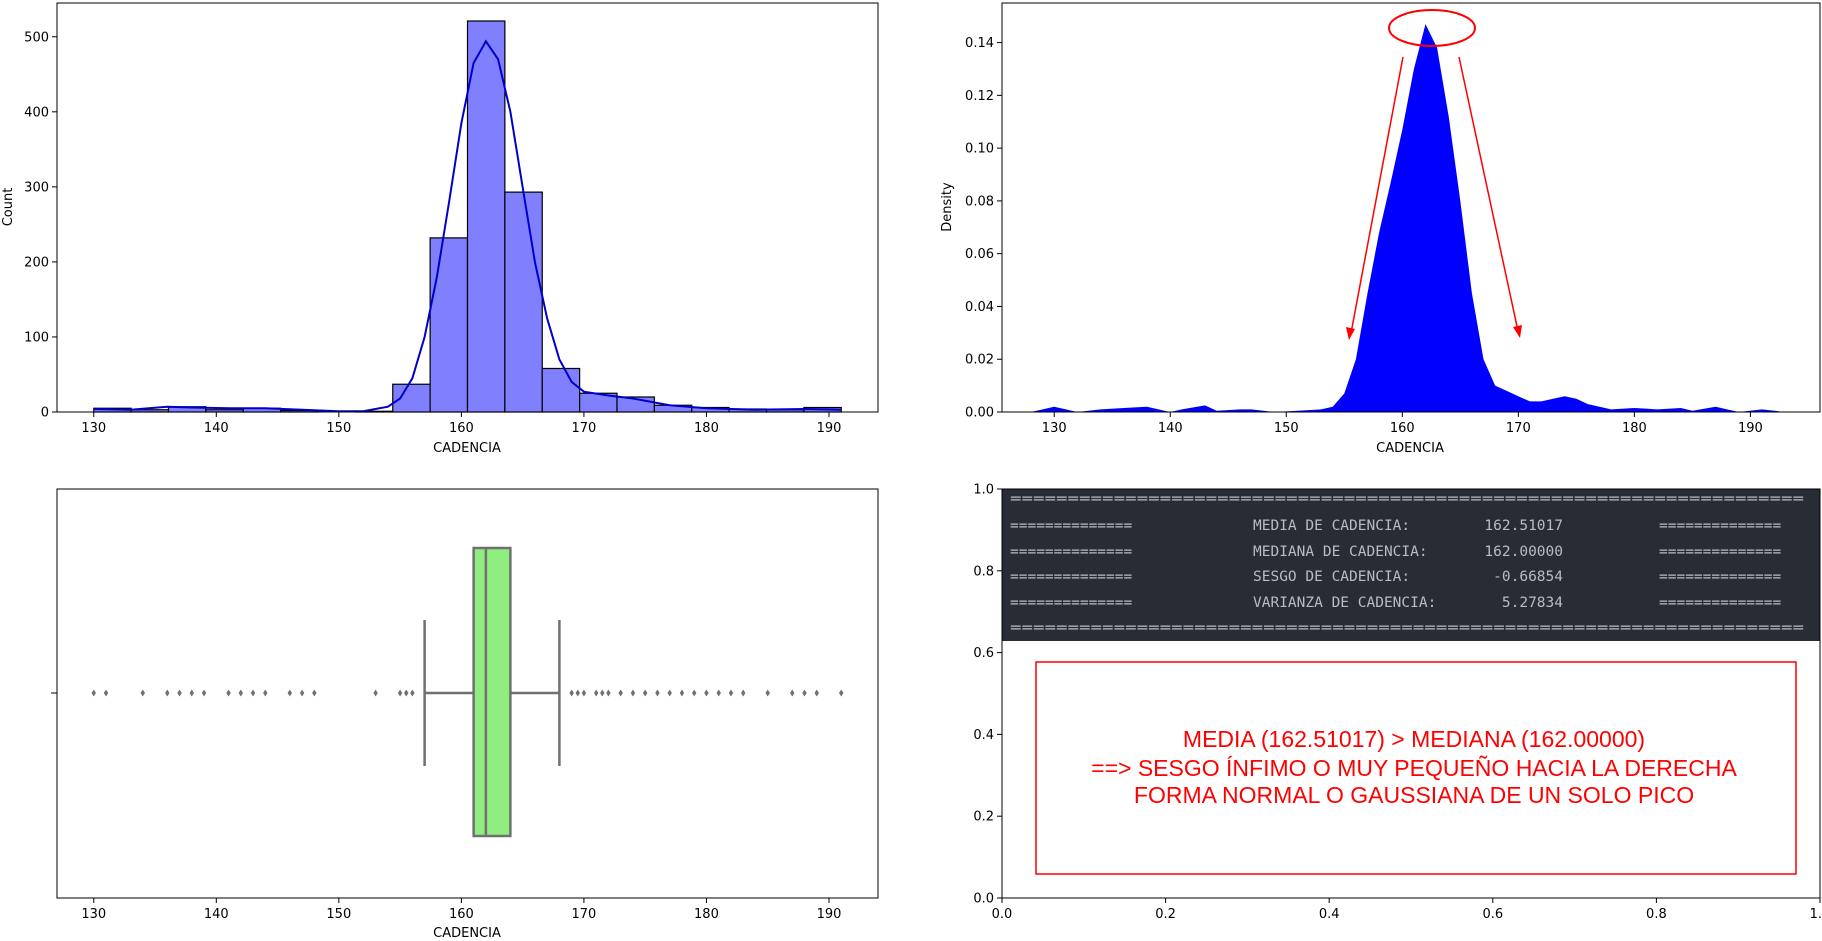 This screenshot has width=1822, height=941. Describe the element at coordinates (467, 448) in the screenshot. I see `histogram-x-label: CADENCIA` at that location.